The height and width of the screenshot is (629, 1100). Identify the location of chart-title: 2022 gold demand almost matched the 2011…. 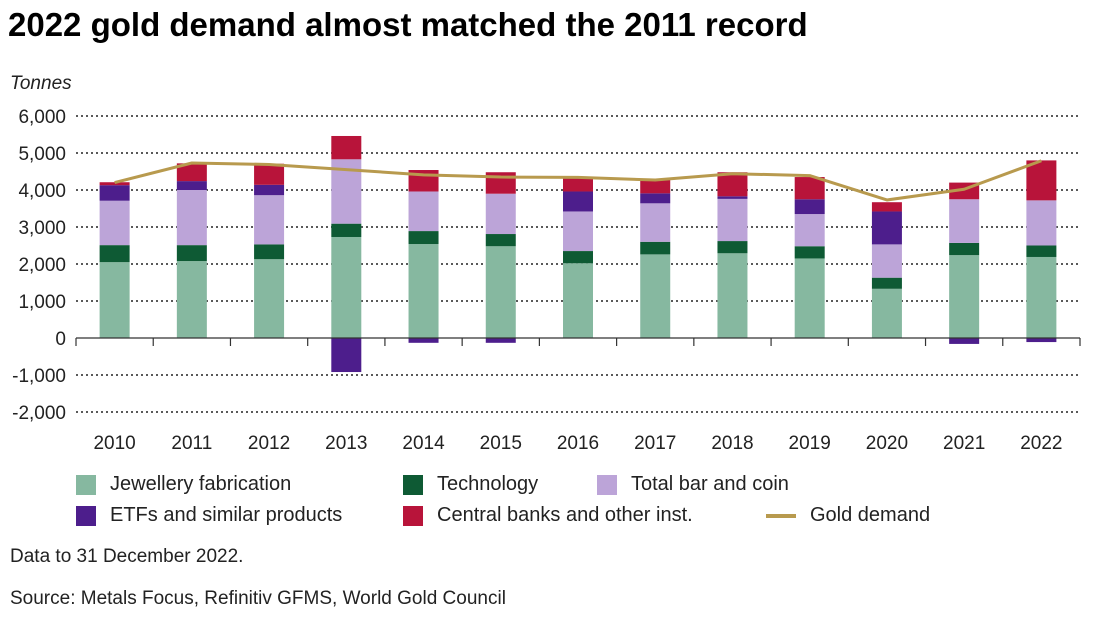
(408, 24).